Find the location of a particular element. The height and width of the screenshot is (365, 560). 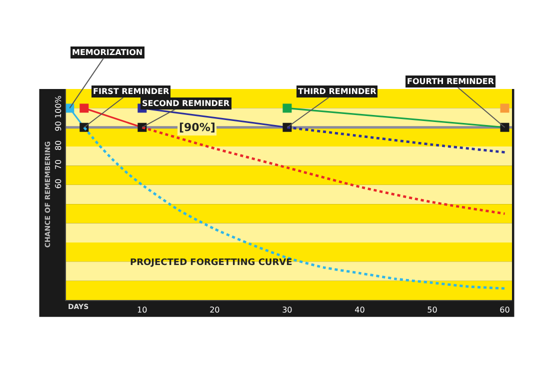

x-tick-label: 30 is located at coordinates (287, 310).